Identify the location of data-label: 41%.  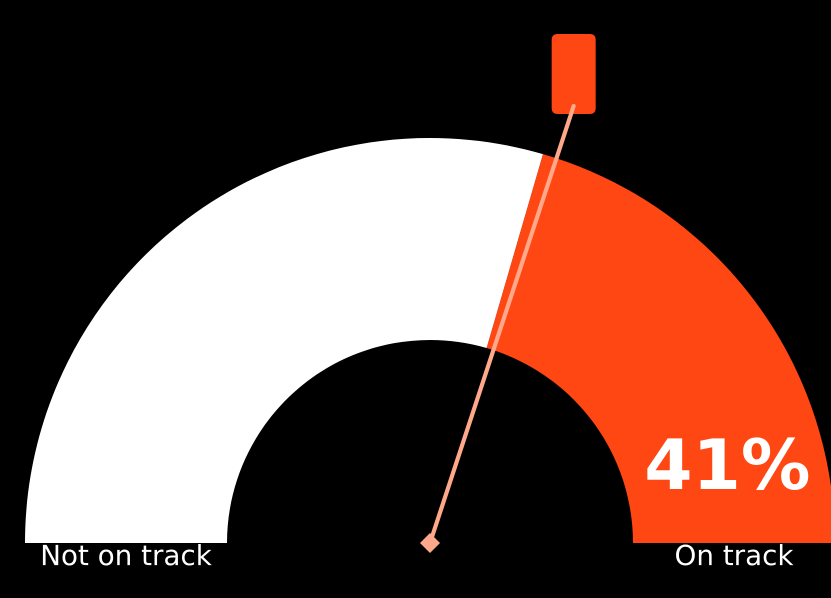
(727, 463).